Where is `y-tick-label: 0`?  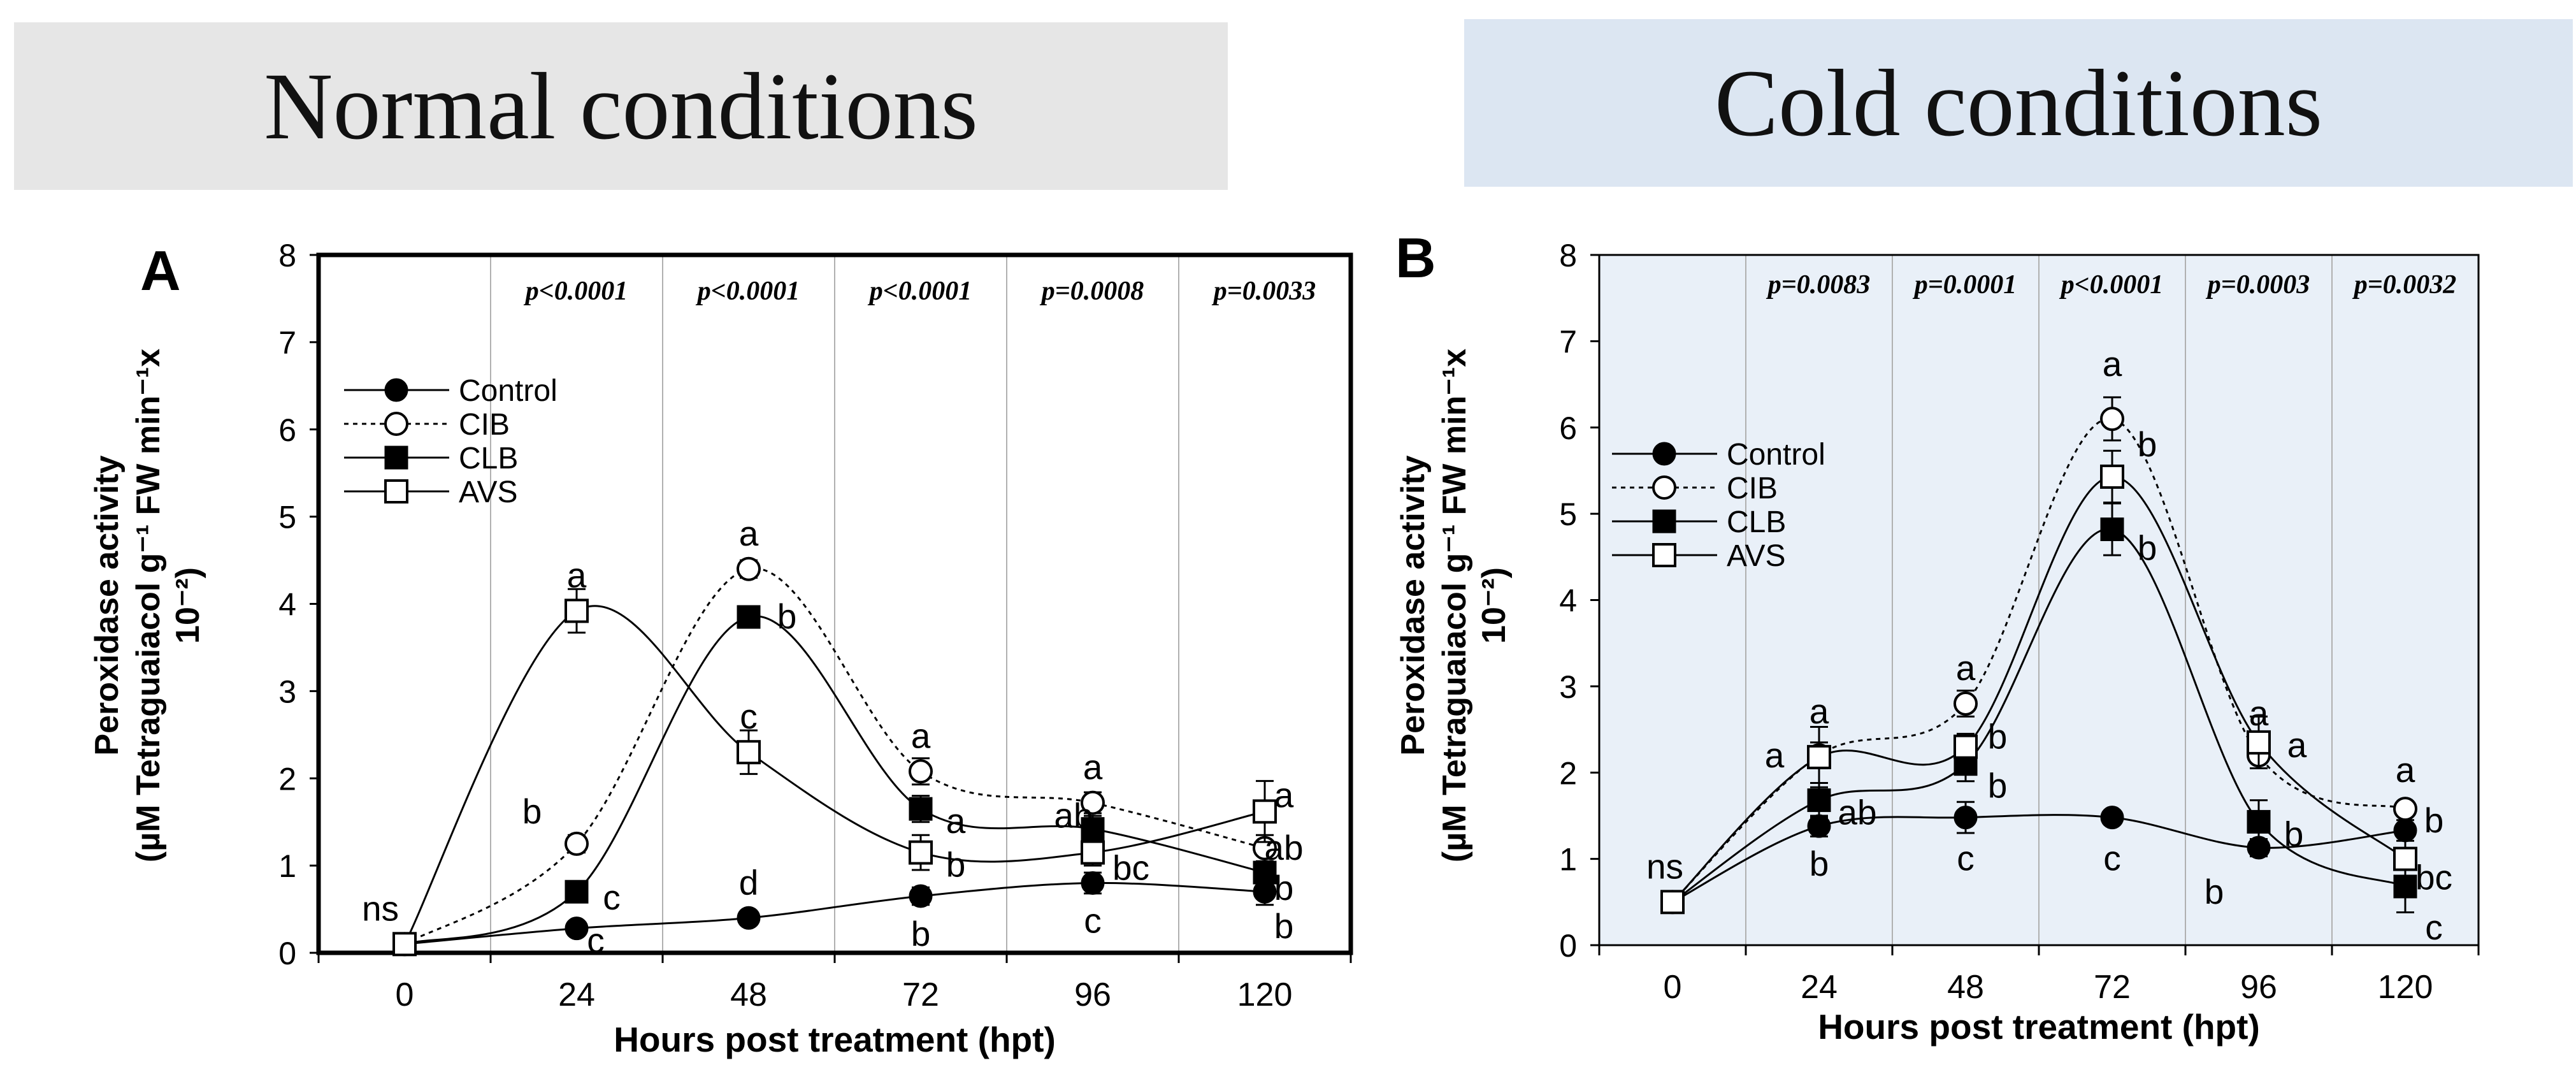 y-tick-label: 0 is located at coordinates (1568, 946).